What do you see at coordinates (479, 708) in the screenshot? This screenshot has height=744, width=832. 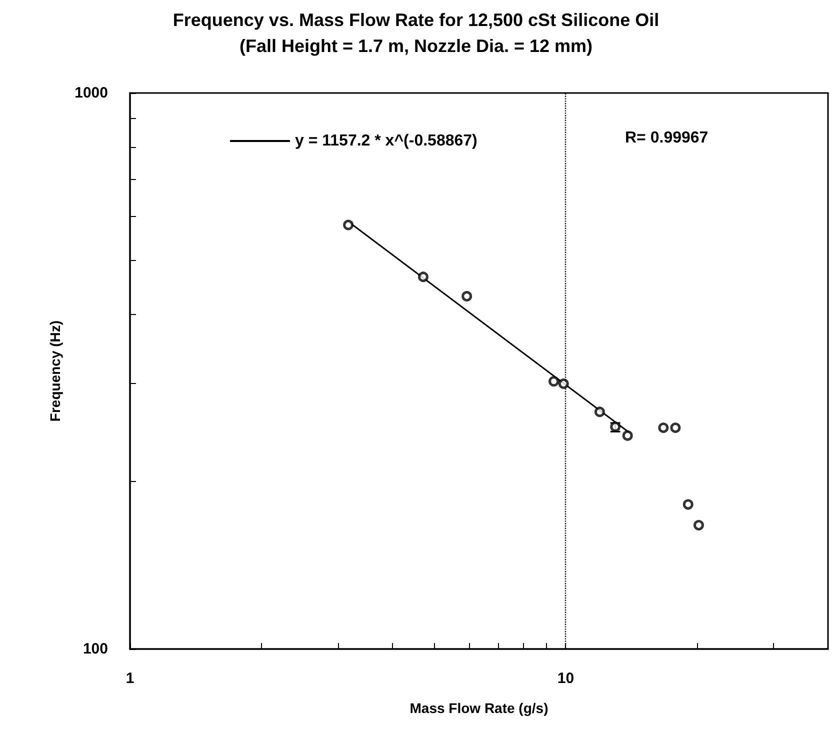 I see `x-axis-title: Mass Flow Rate (g/s)` at bounding box center [479, 708].